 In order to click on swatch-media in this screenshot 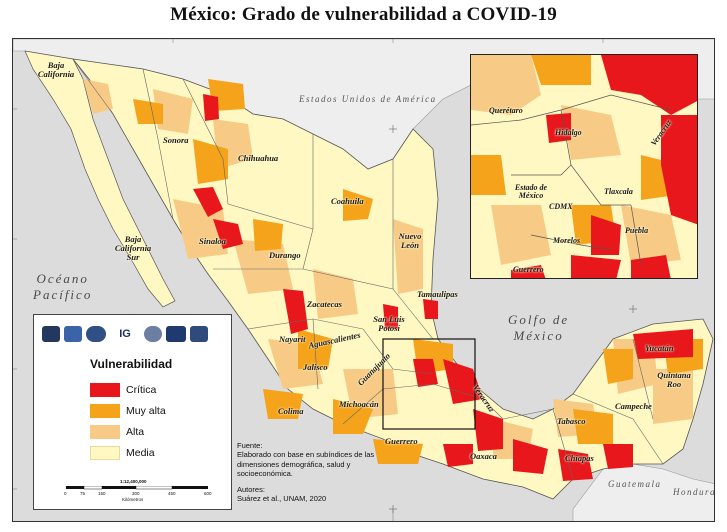, I will do `click(105, 453)`.